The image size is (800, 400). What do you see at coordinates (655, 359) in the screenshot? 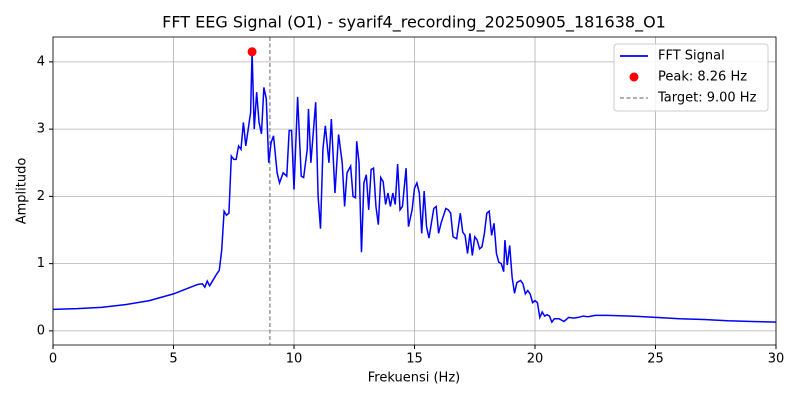
I see `x-tick-label: 25` at bounding box center [655, 359].